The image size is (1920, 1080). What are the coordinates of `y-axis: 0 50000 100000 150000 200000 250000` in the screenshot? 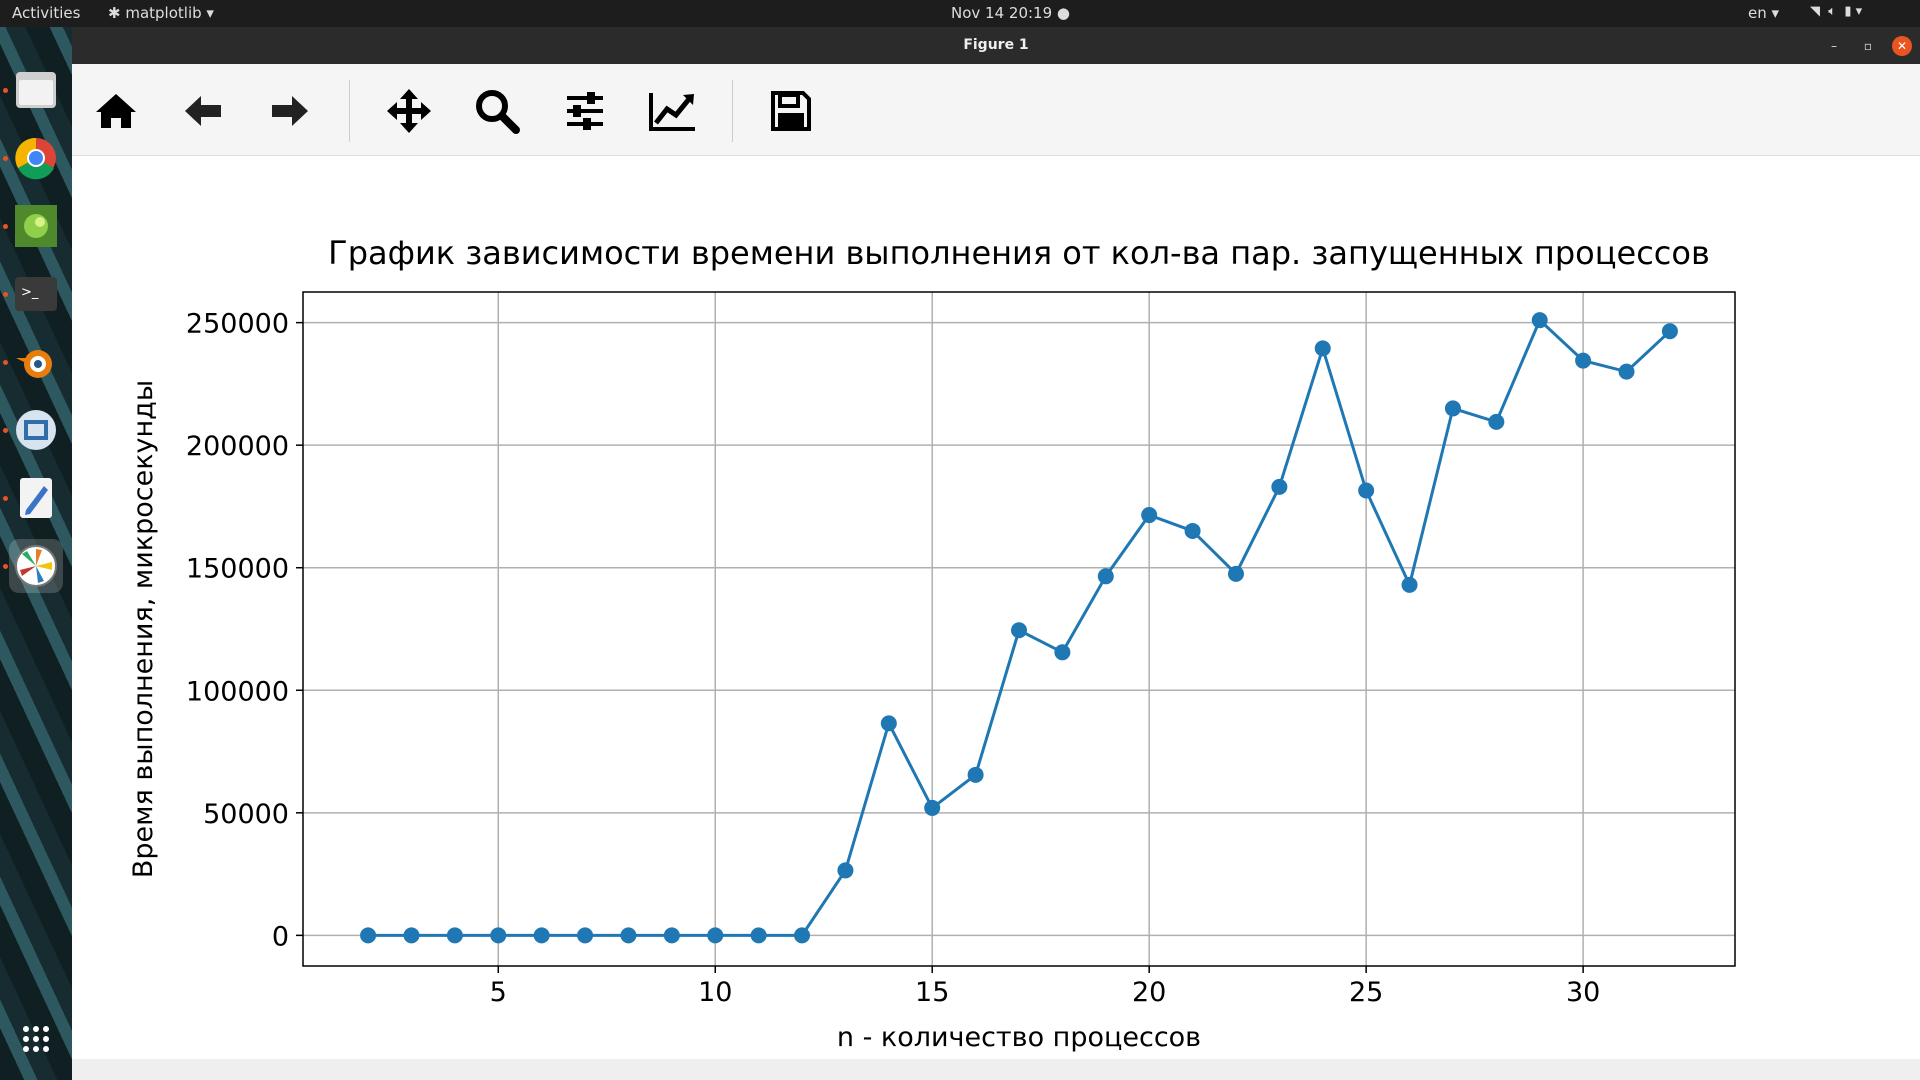 It's located at (244, 630).